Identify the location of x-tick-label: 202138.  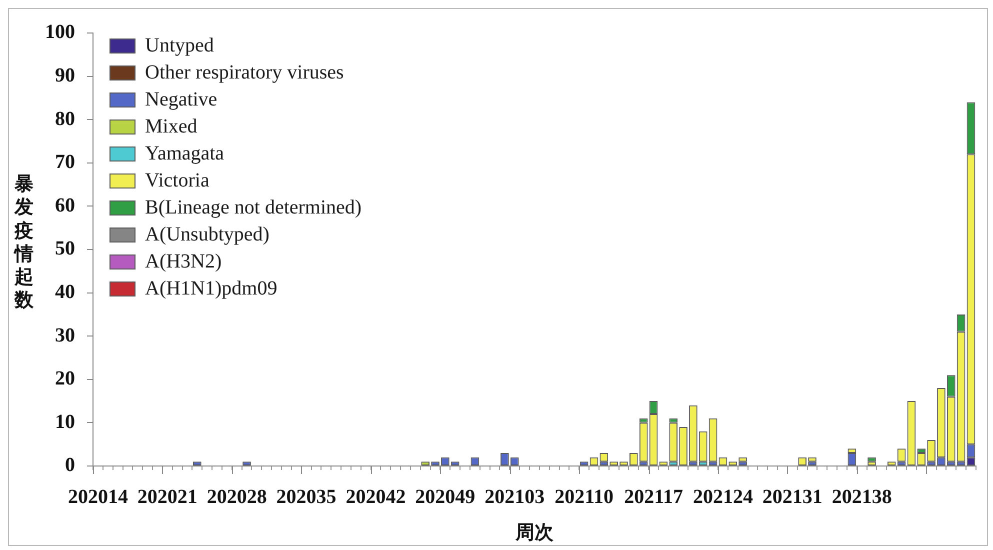
(862, 497).